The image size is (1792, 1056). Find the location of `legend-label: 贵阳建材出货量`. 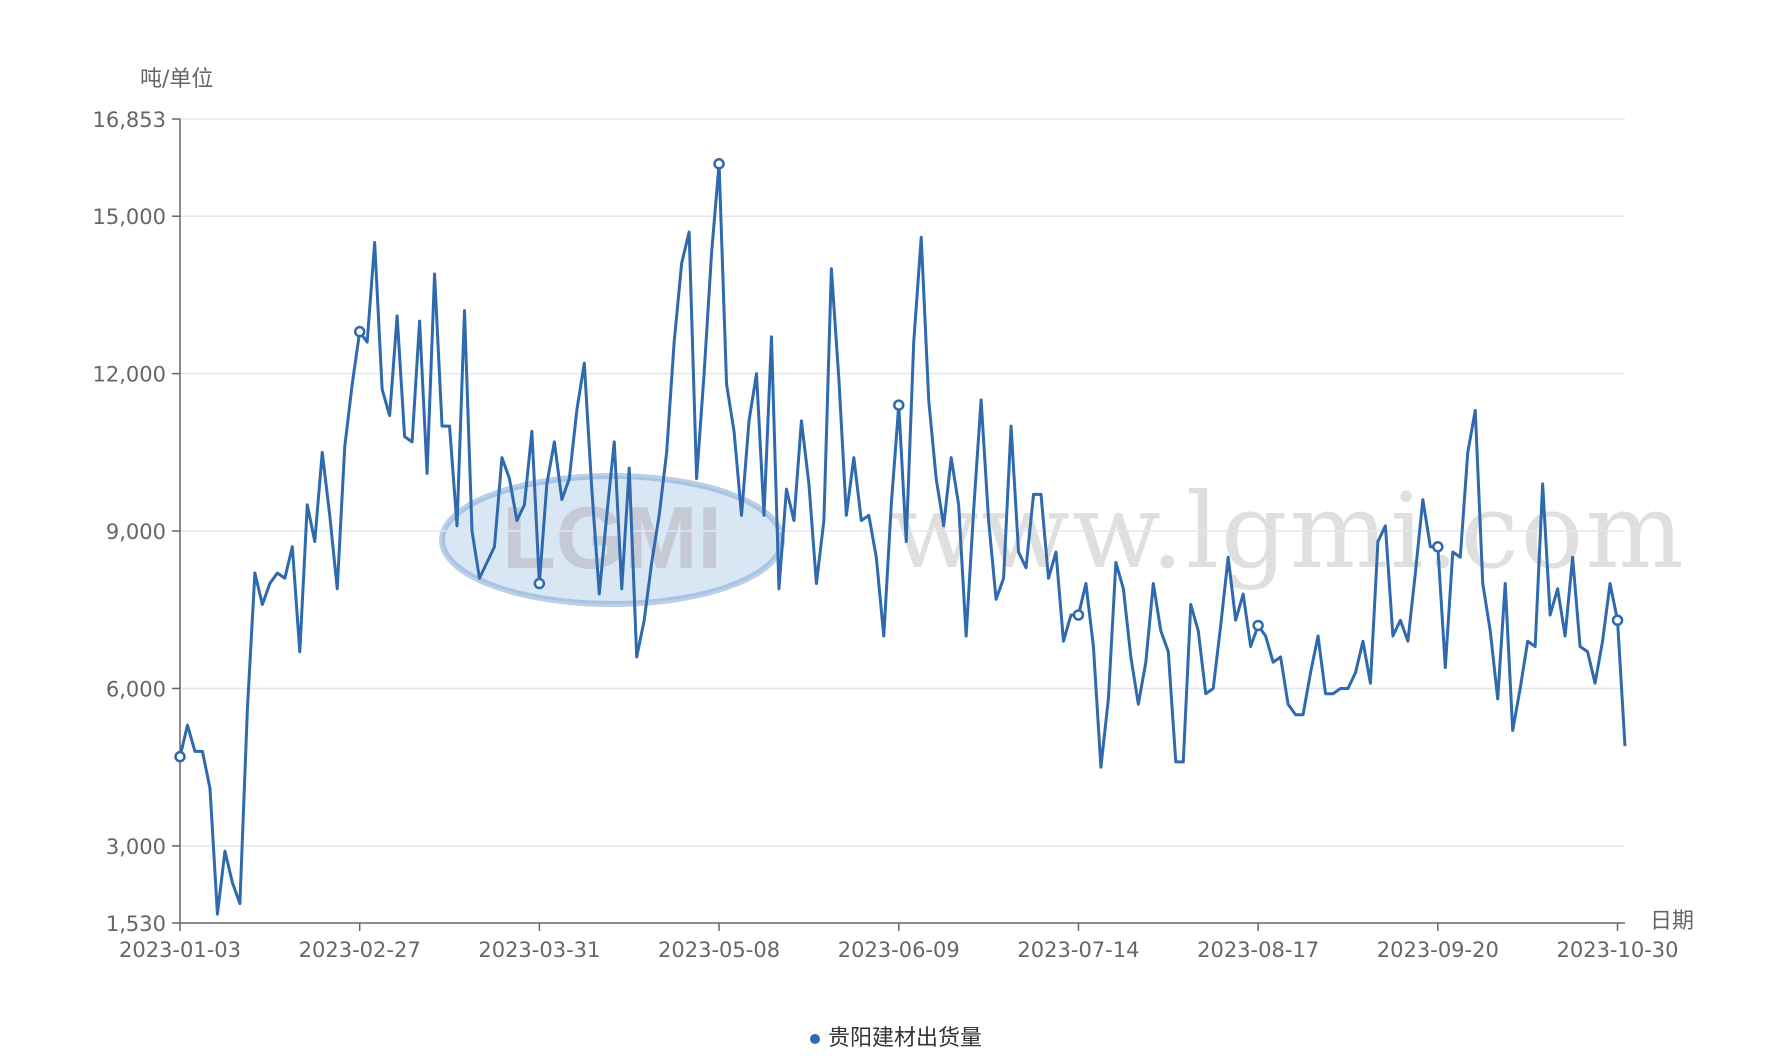

legend-label: 贵阳建材出货量 is located at coordinates (904, 1038).